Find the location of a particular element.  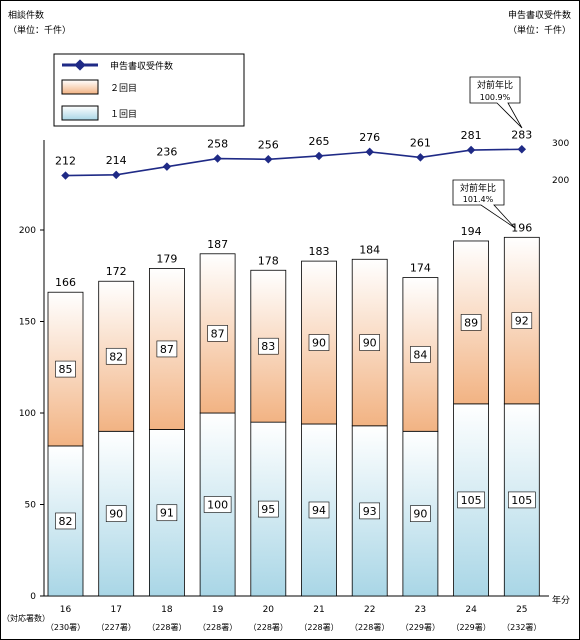

callout-bar-value: 101.4% is located at coordinates (478, 199).